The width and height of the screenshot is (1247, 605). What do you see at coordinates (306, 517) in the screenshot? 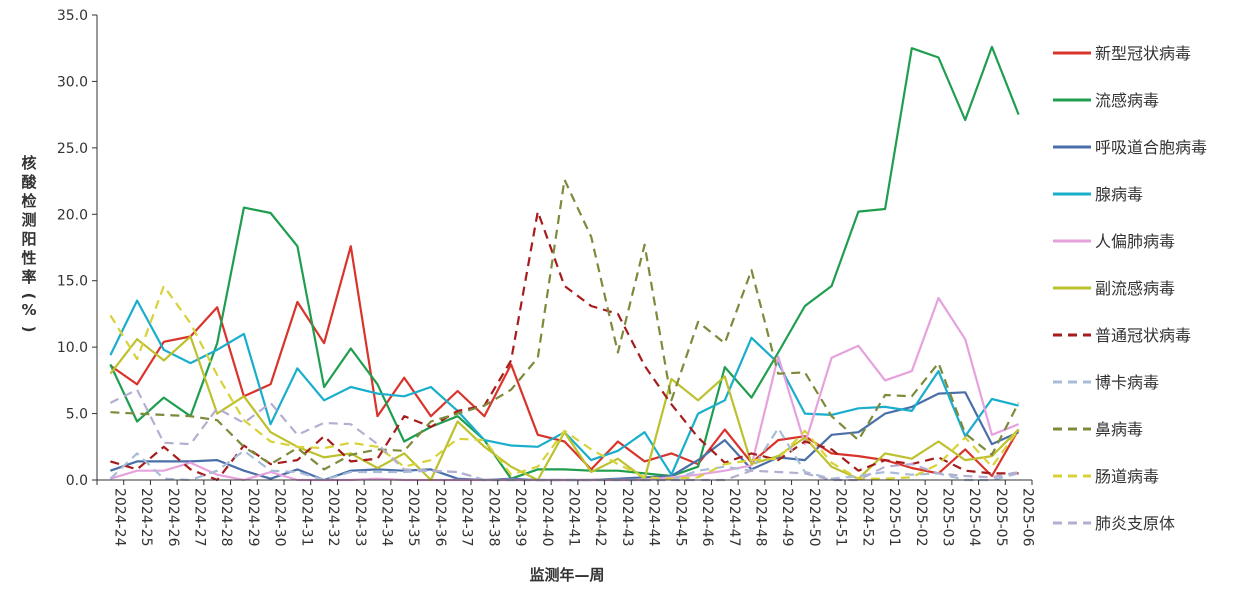
I see `x-tick-label: 2024-31` at bounding box center [306, 517].